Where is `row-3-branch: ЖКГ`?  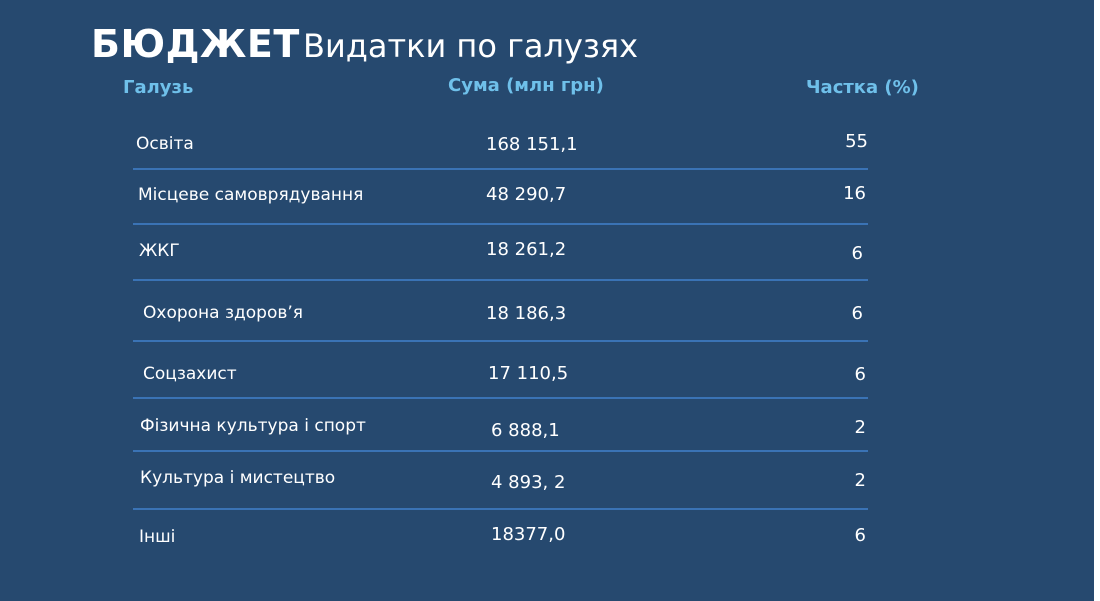
row-3-branch: ЖКГ is located at coordinates (159, 251).